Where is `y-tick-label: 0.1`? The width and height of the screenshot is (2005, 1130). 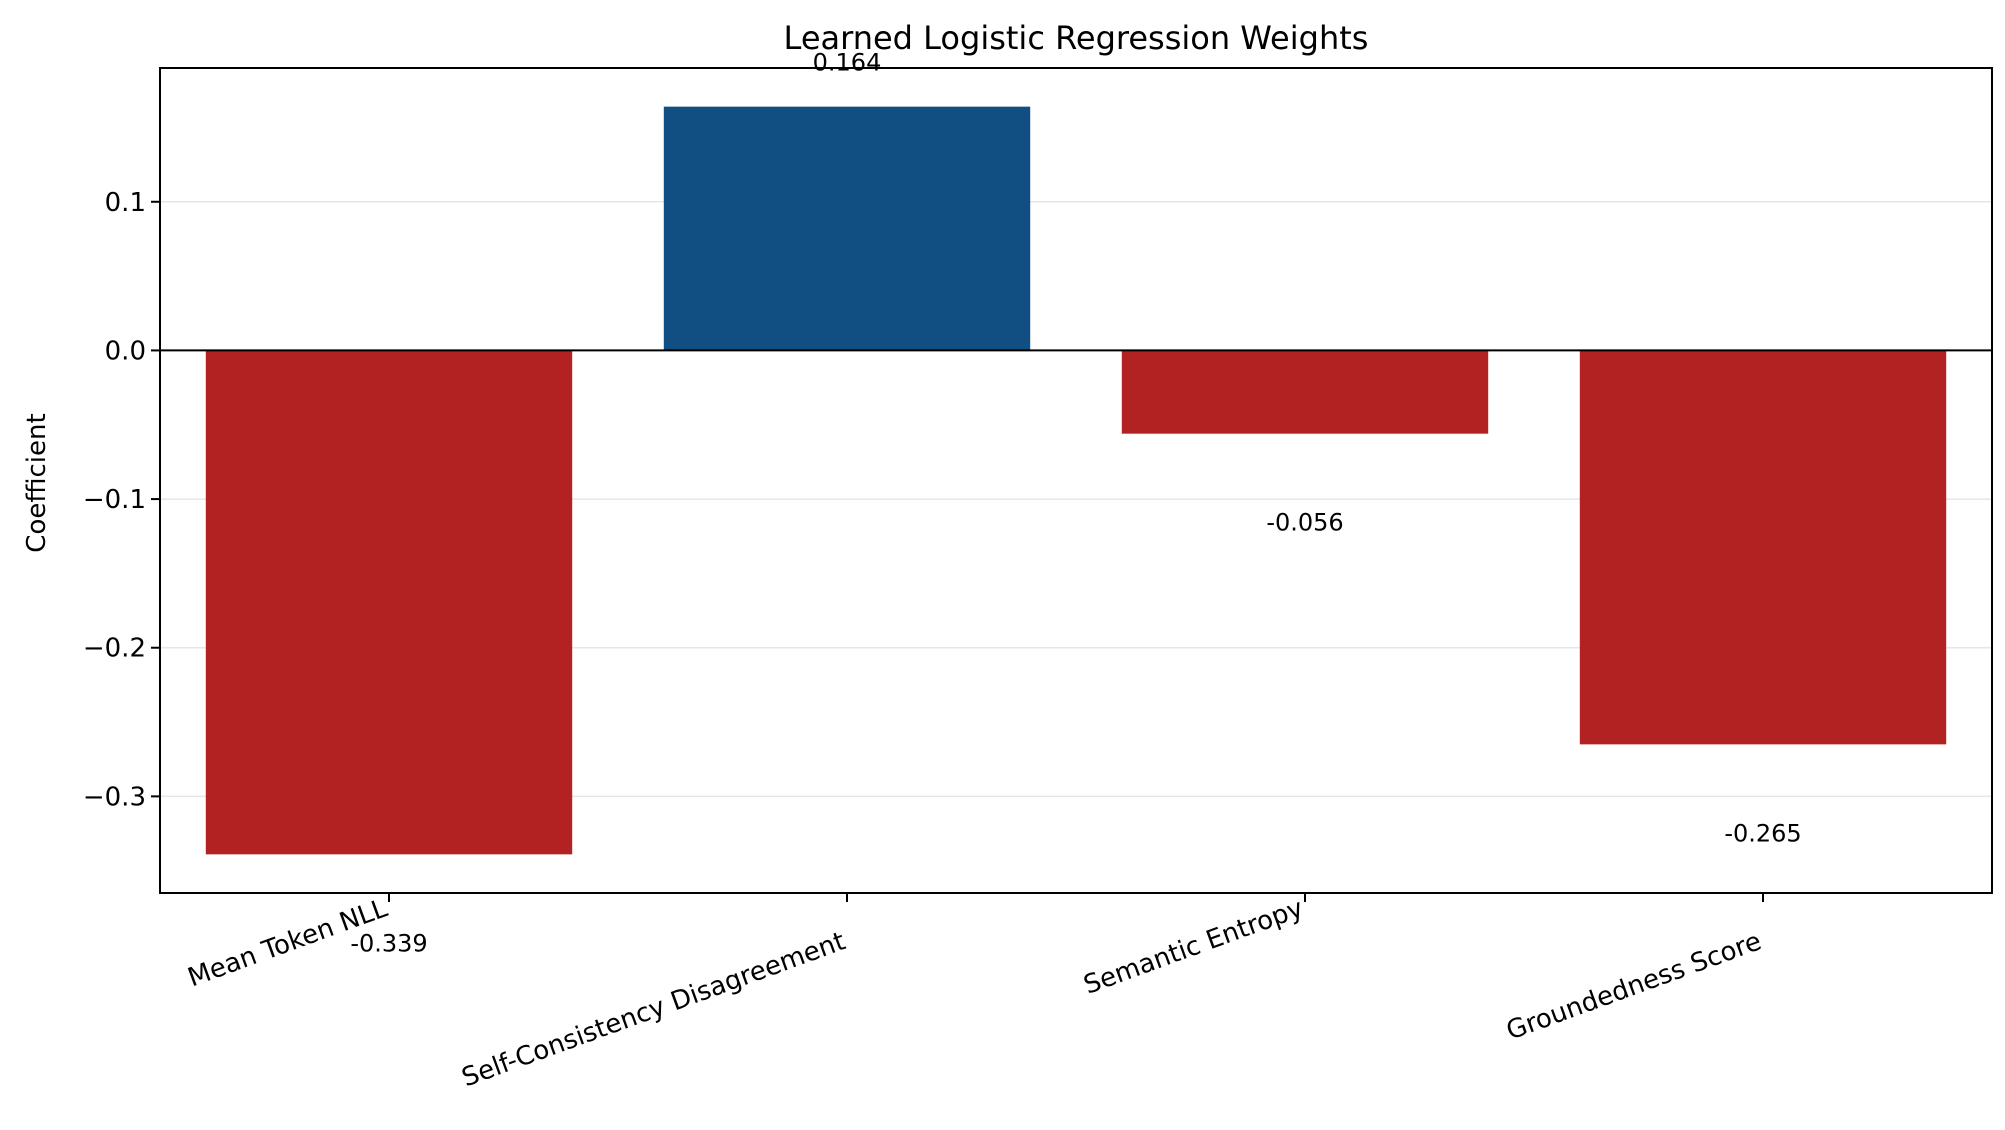 y-tick-label: 0.1 is located at coordinates (125, 203).